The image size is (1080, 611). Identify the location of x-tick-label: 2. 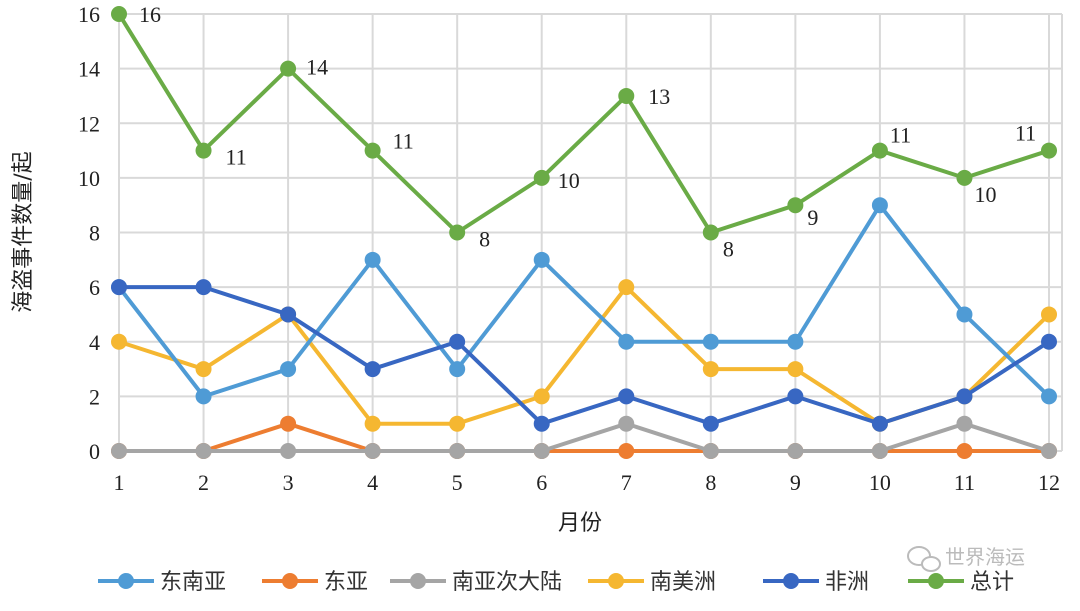
(203, 482).